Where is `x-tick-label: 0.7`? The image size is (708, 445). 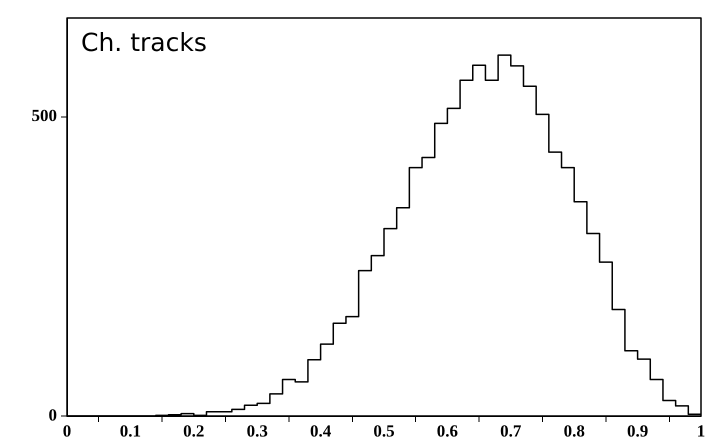
x-tick-label: 0.7 is located at coordinates (511, 431).